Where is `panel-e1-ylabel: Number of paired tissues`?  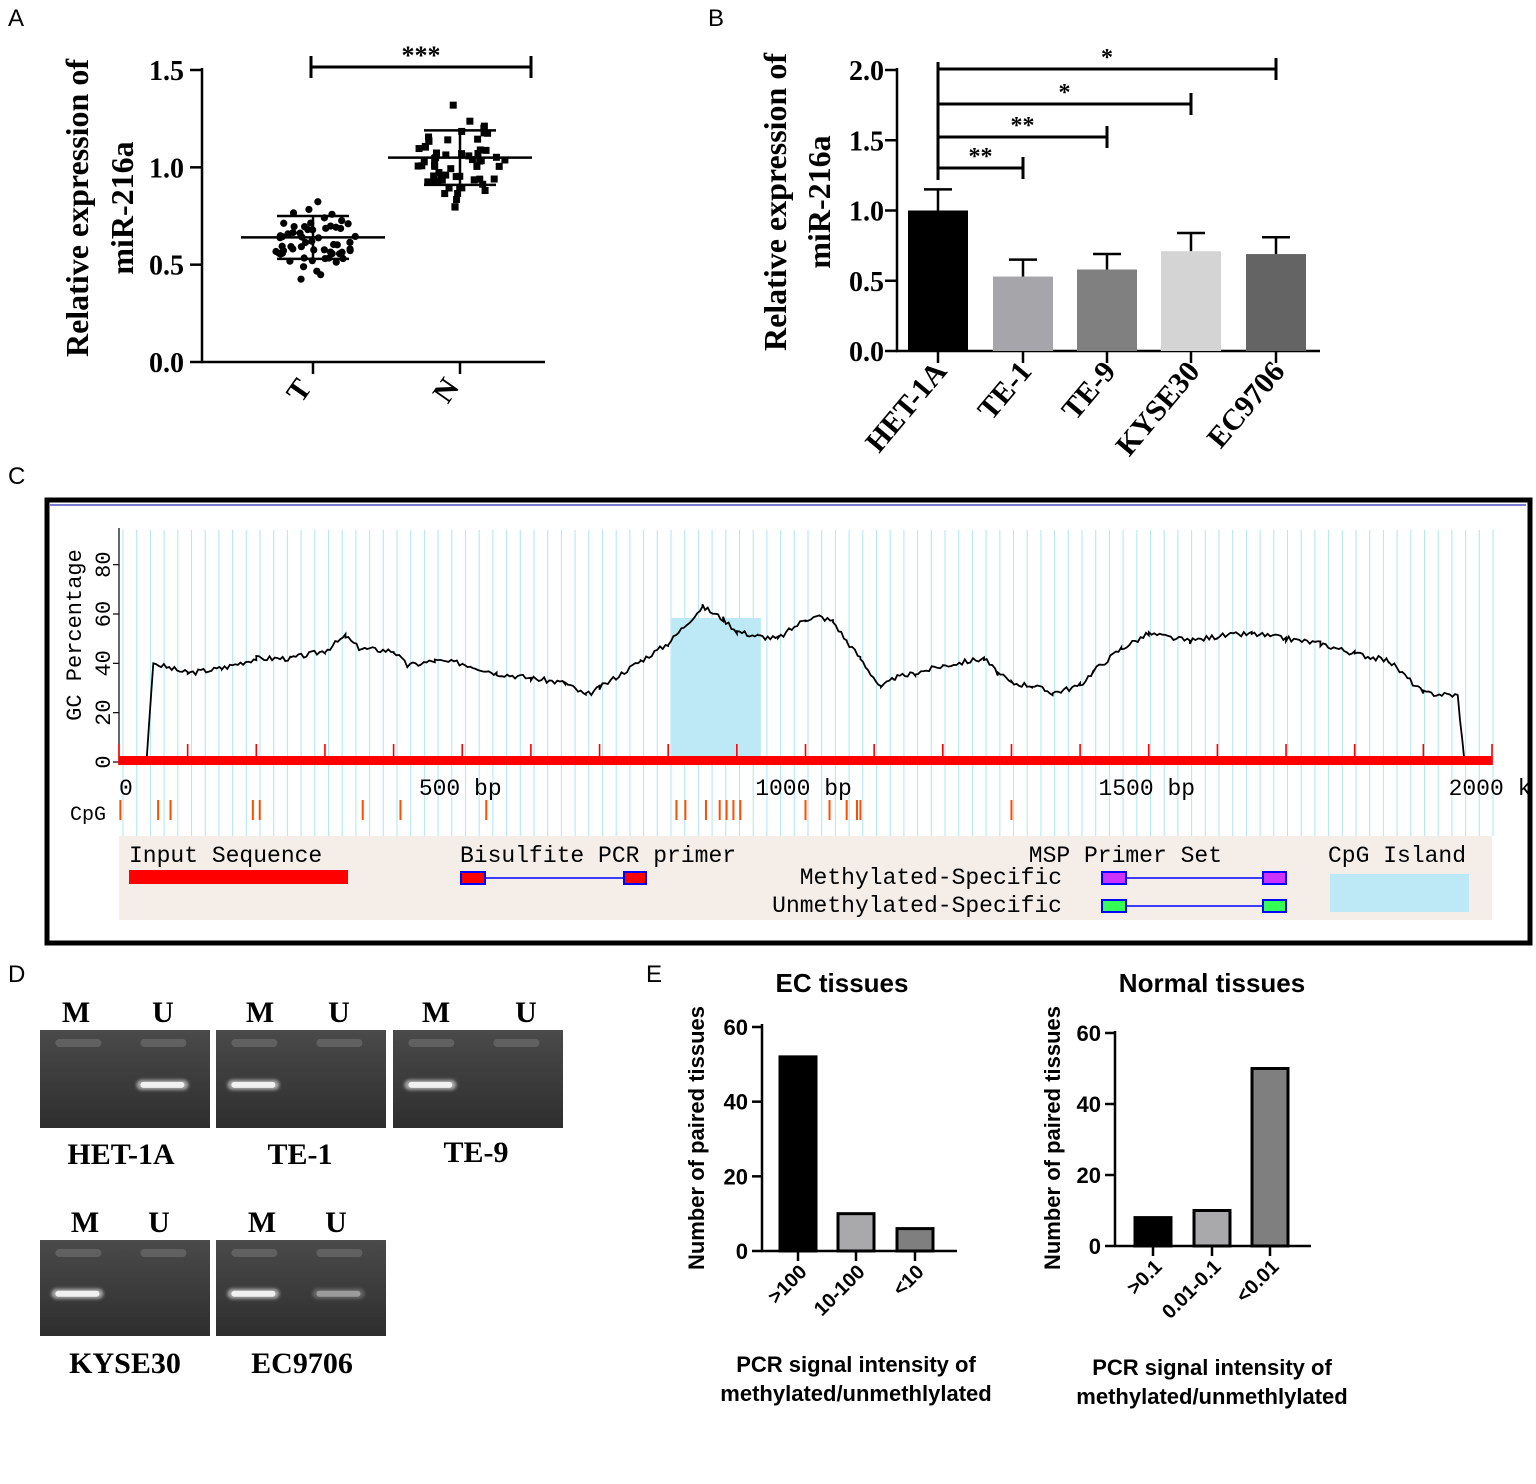 panel-e1-ylabel: Number of paired tissues is located at coordinates (696, 1138).